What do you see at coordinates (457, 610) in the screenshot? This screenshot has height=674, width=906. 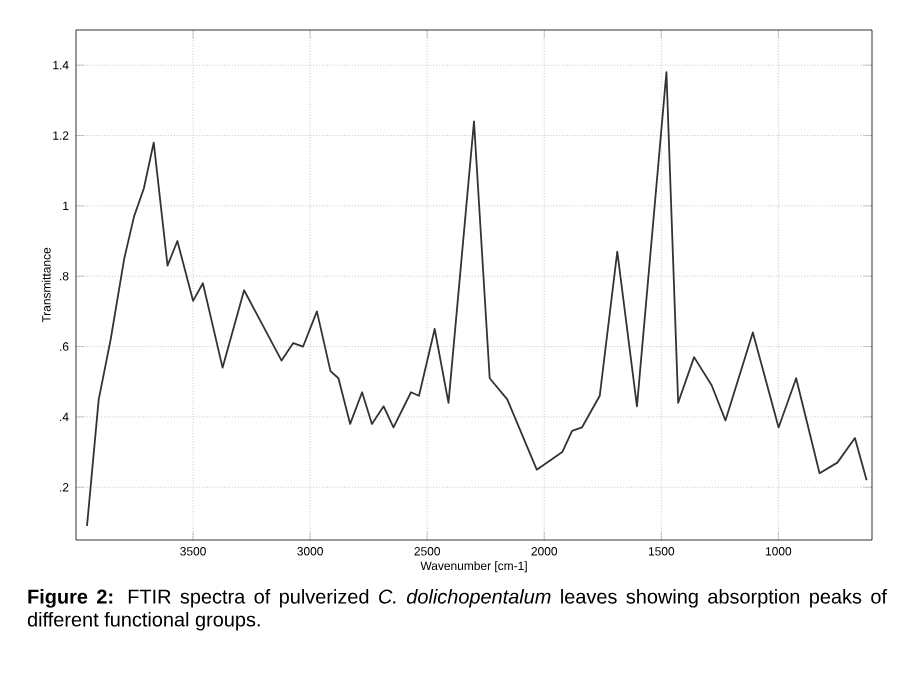 I see `text: Figure 2: FTIR spectra of pulverized C. dolichopentalum leaves showing absorption peaks of different functional groups.` at bounding box center [457, 610].